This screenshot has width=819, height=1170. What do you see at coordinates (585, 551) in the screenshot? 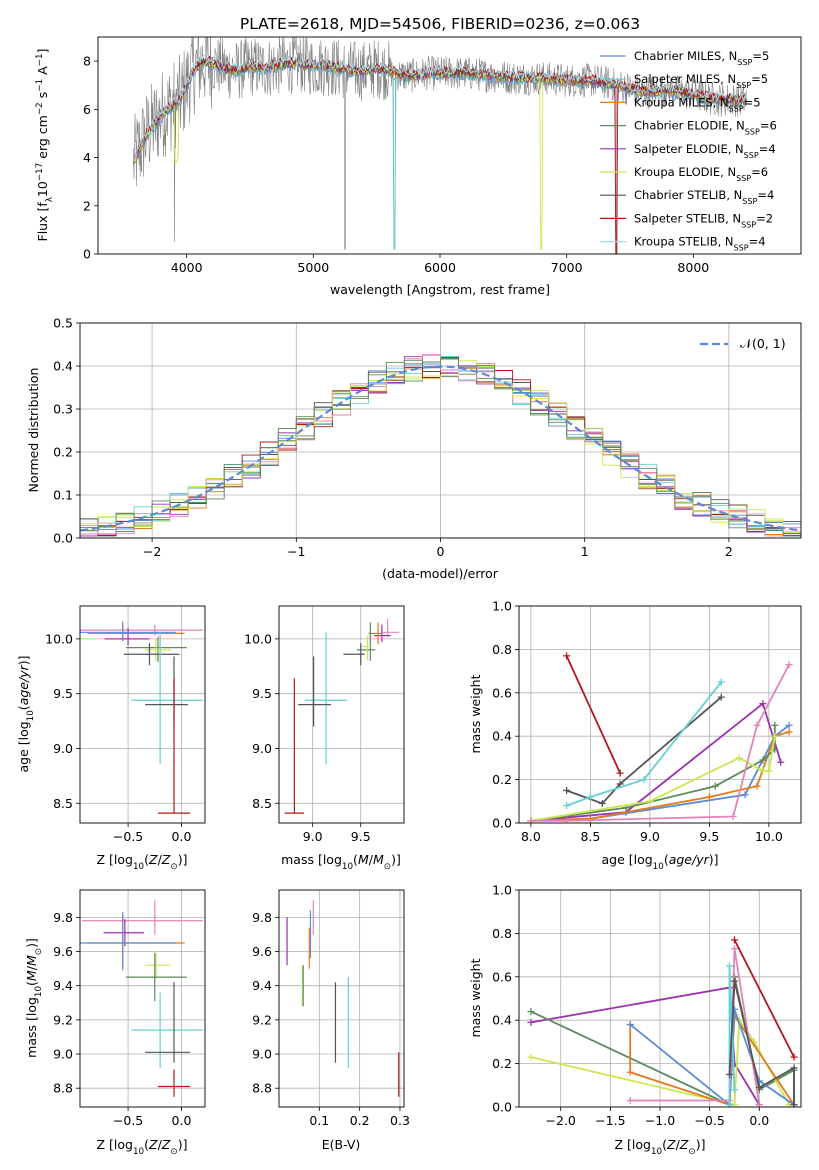
I see `x-tick-label: 1` at bounding box center [585, 551].